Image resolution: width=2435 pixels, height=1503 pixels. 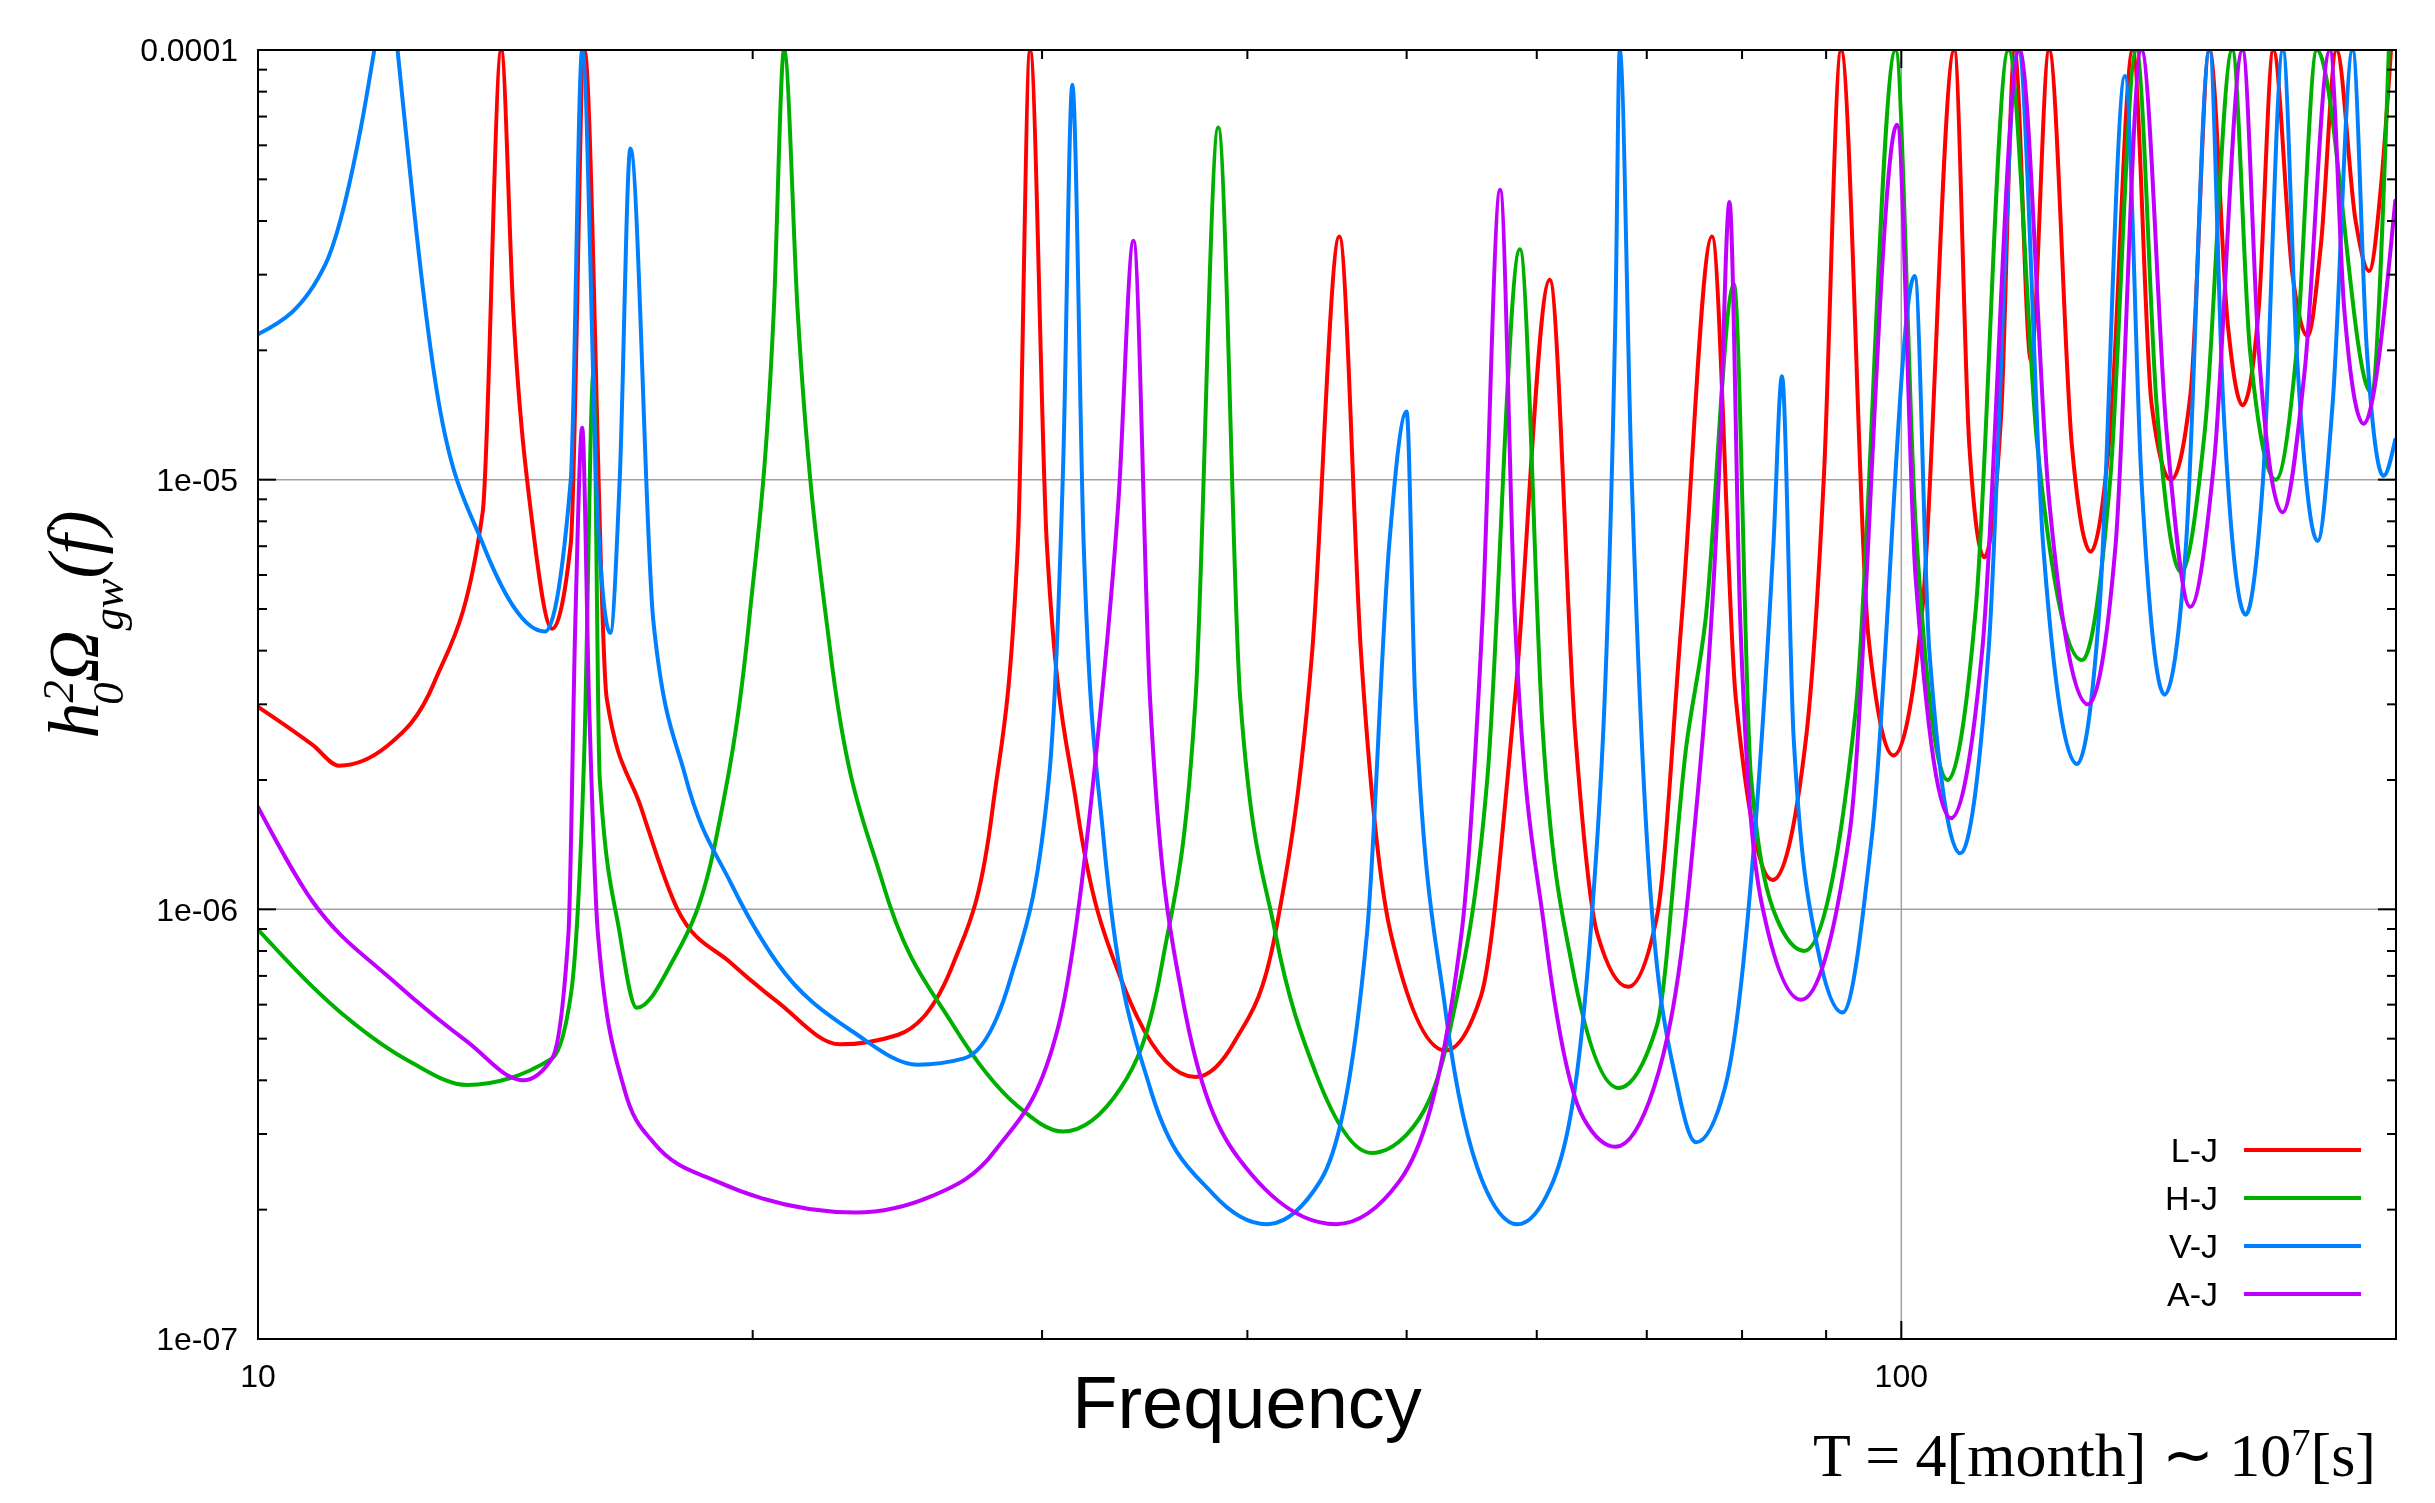 I want to click on y-tick-label: 0.0001, so click(x=189, y=50).